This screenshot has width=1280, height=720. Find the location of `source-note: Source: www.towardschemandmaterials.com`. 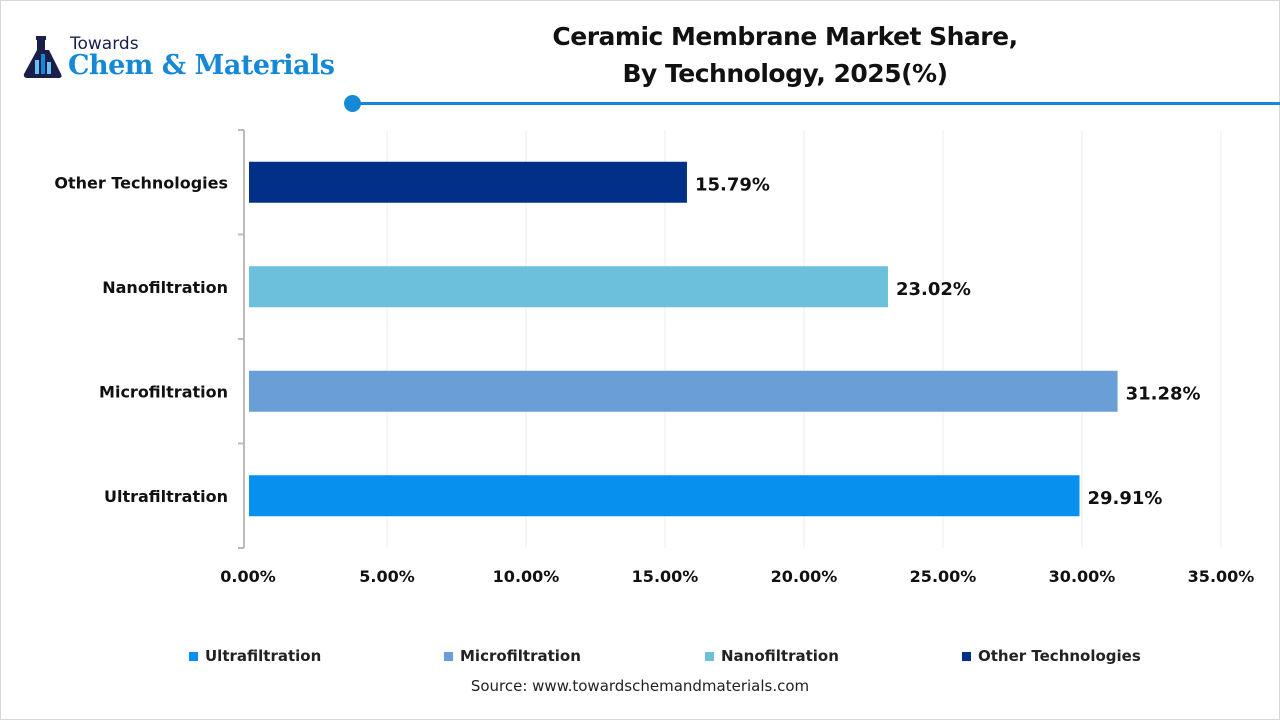

source-note: Source: www.towardschemandmaterials.com is located at coordinates (640, 686).